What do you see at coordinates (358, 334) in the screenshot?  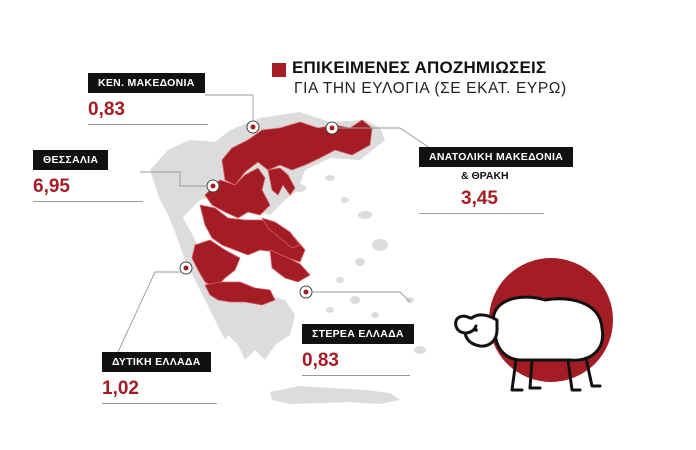 I see `region-name: ΣΤΕΡΕΑ ΕΛΛΑΔΑ` at bounding box center [358, 334].